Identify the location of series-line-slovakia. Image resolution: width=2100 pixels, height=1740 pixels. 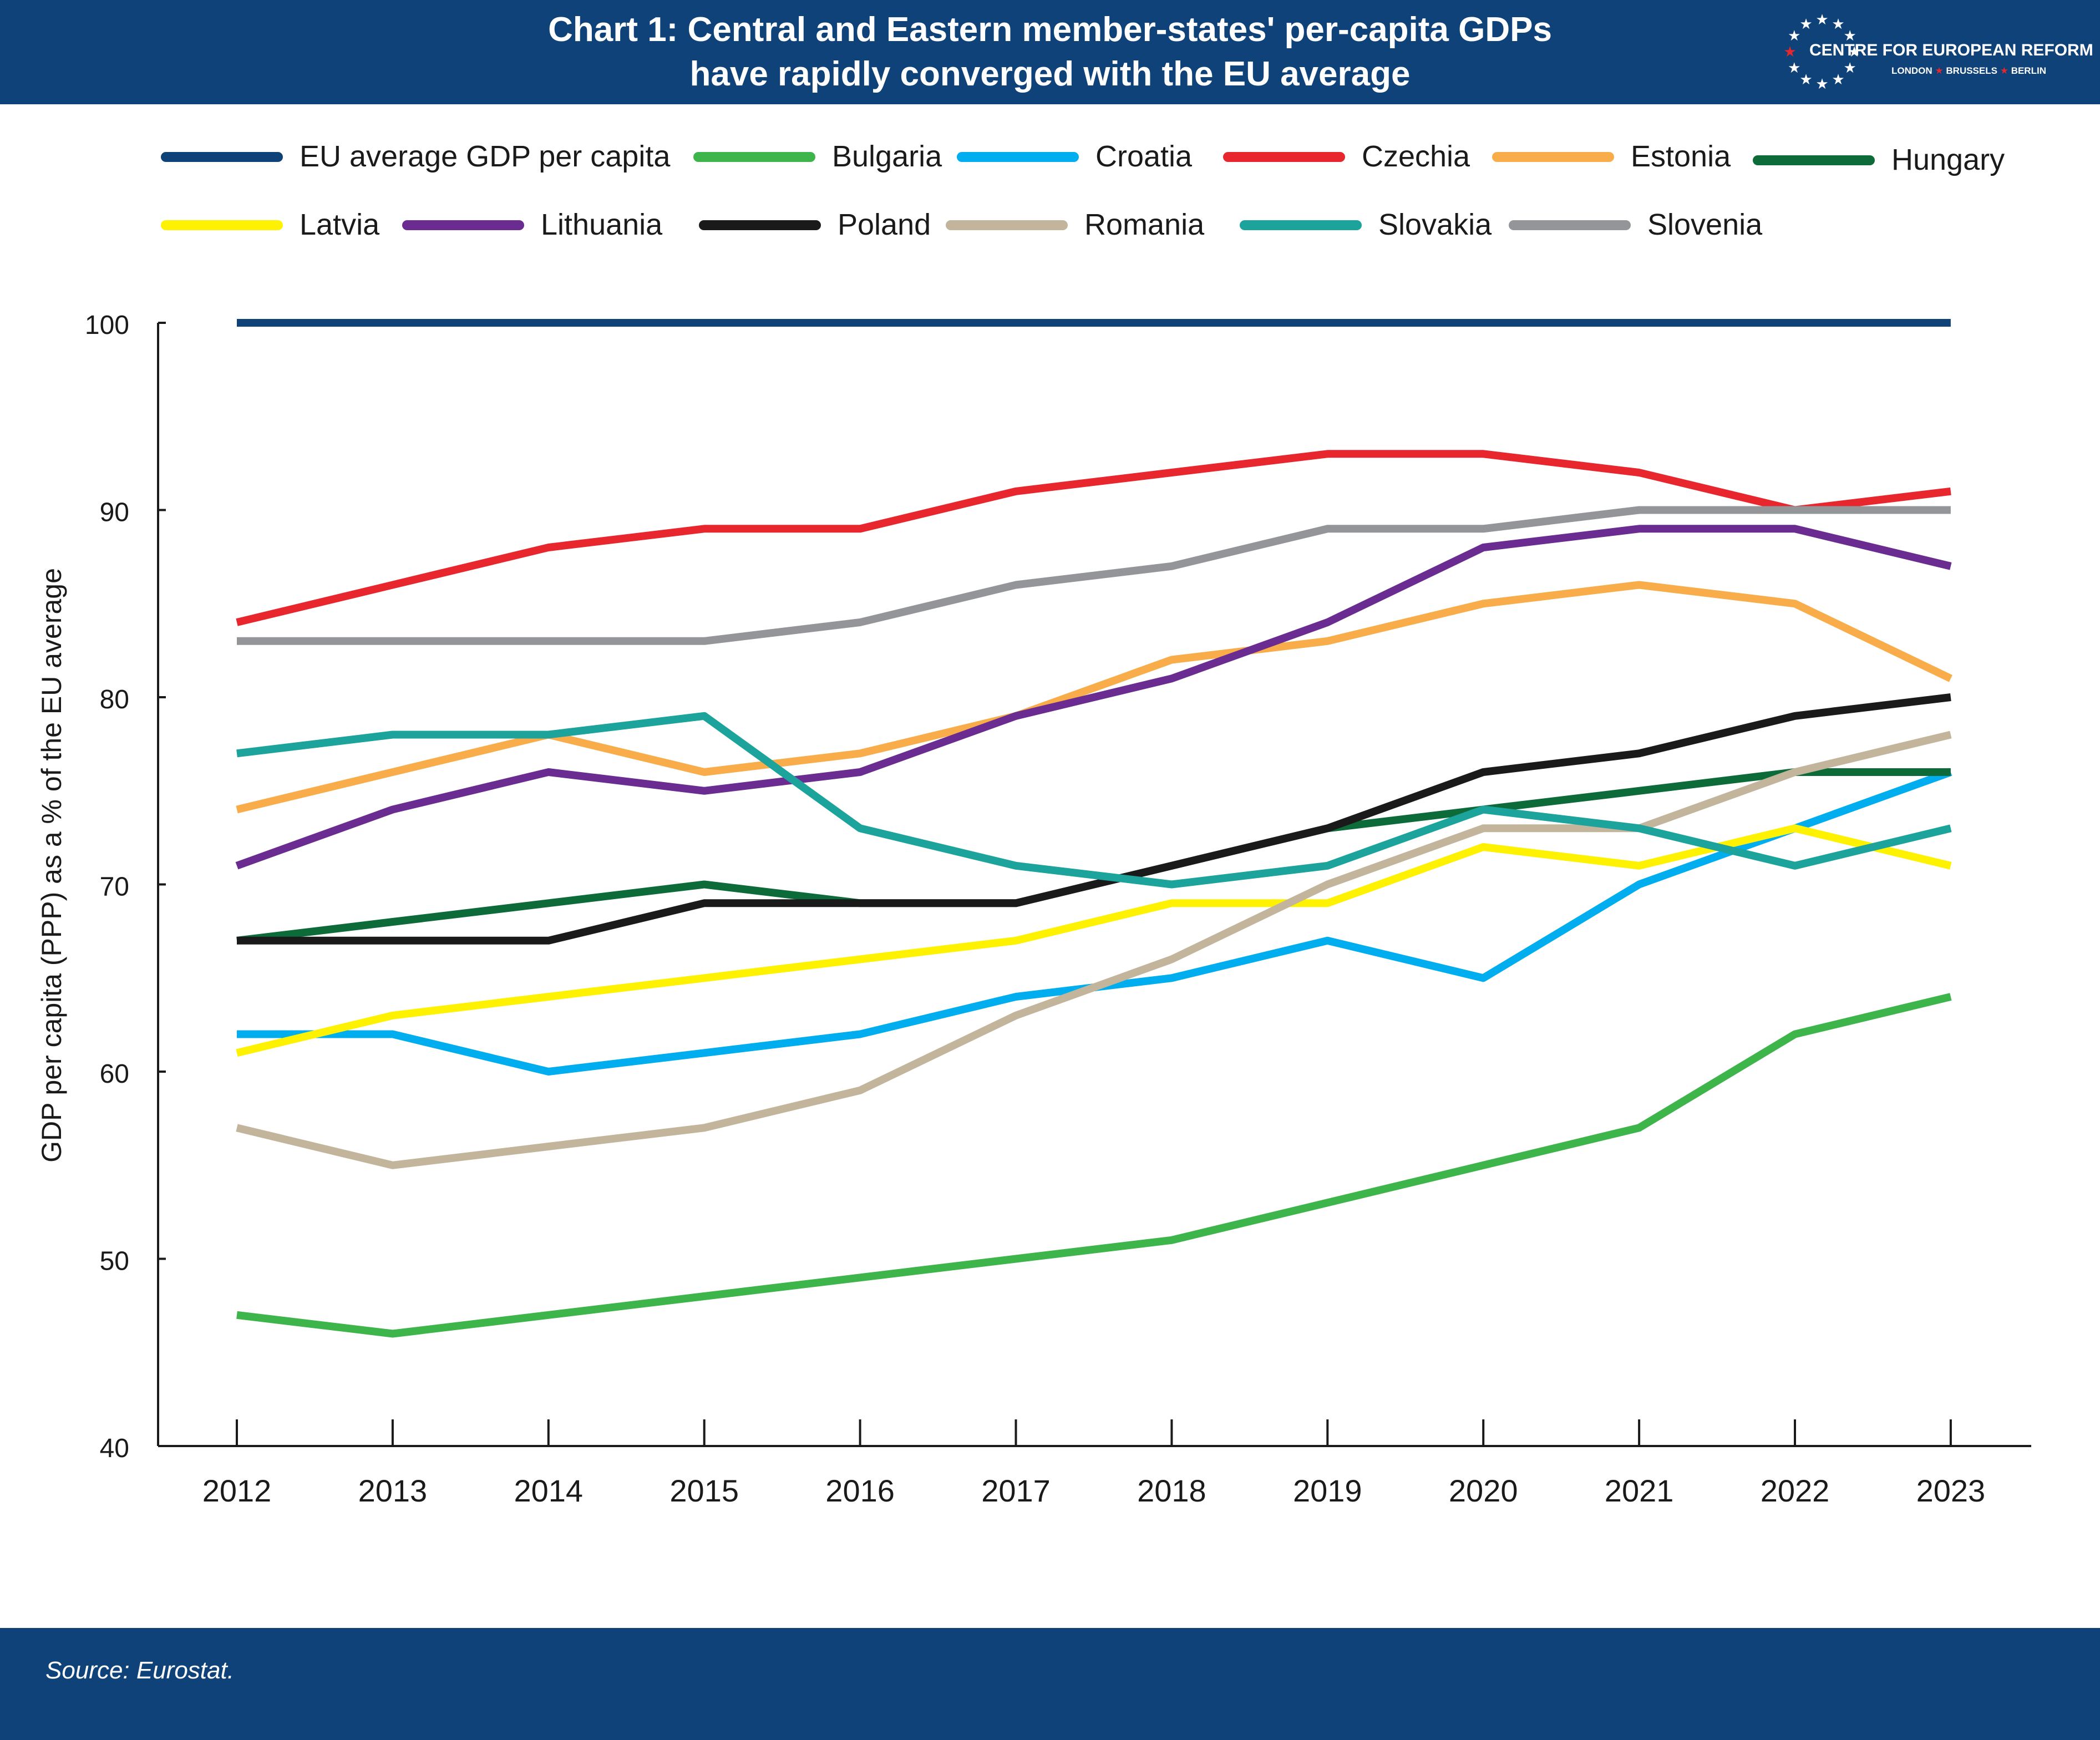
(1094, 800).